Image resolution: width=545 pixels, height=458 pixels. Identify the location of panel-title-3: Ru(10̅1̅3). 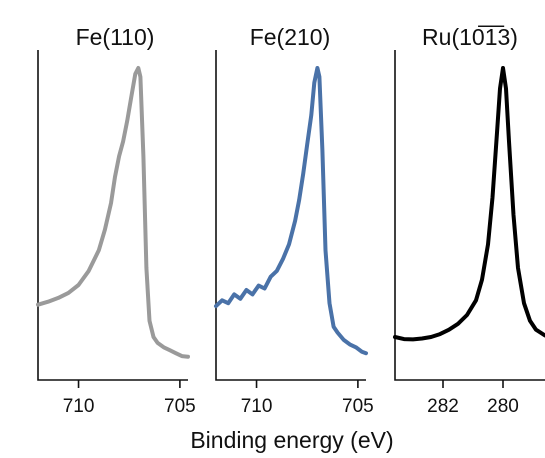
(470, 37).